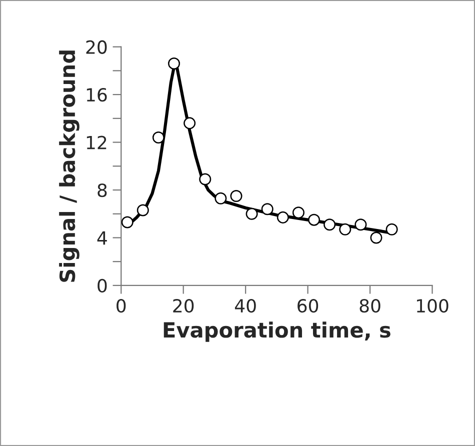 This screenshot has width=475, height=446. I want to click on x-tick-label: 100, so click(432, 305).